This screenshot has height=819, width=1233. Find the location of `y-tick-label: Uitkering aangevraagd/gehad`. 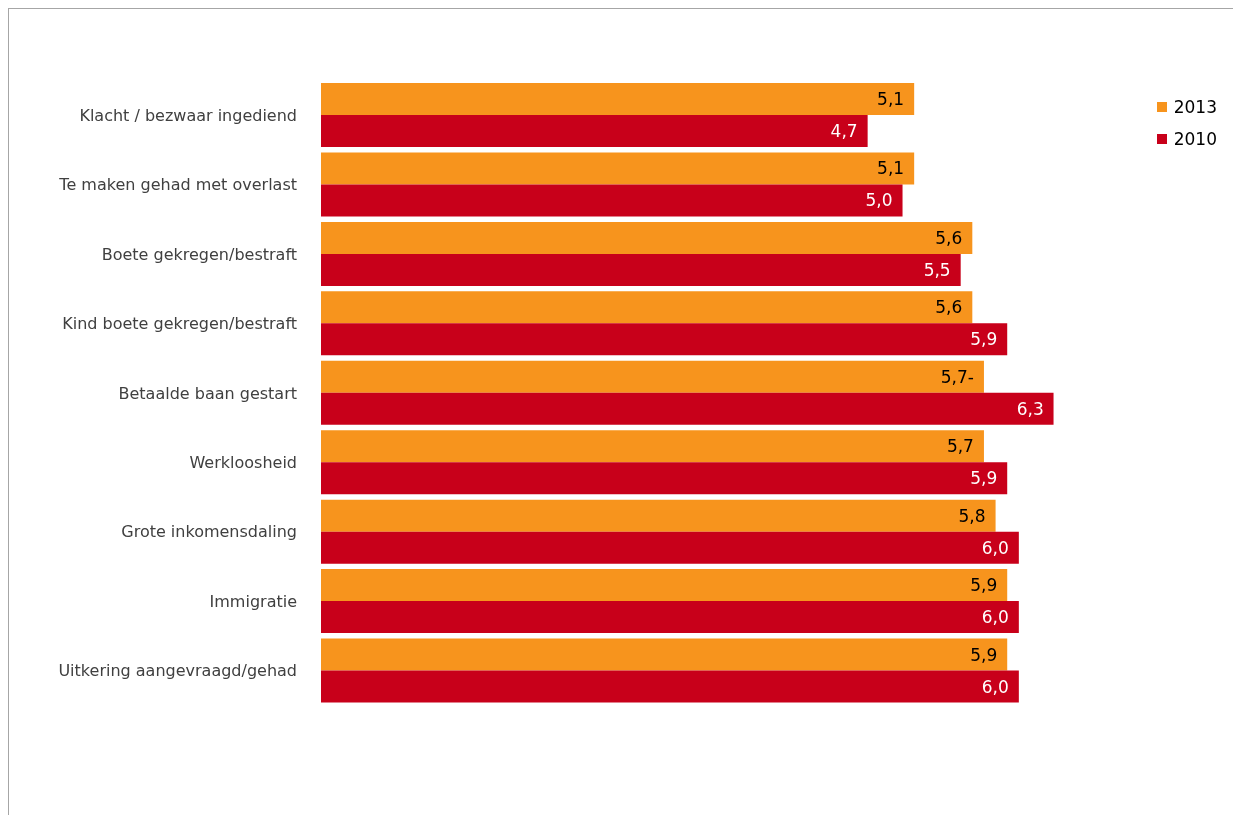

y-tick-label: Uitkering aangevraagd/gehad is located at coordinates (177, 671).